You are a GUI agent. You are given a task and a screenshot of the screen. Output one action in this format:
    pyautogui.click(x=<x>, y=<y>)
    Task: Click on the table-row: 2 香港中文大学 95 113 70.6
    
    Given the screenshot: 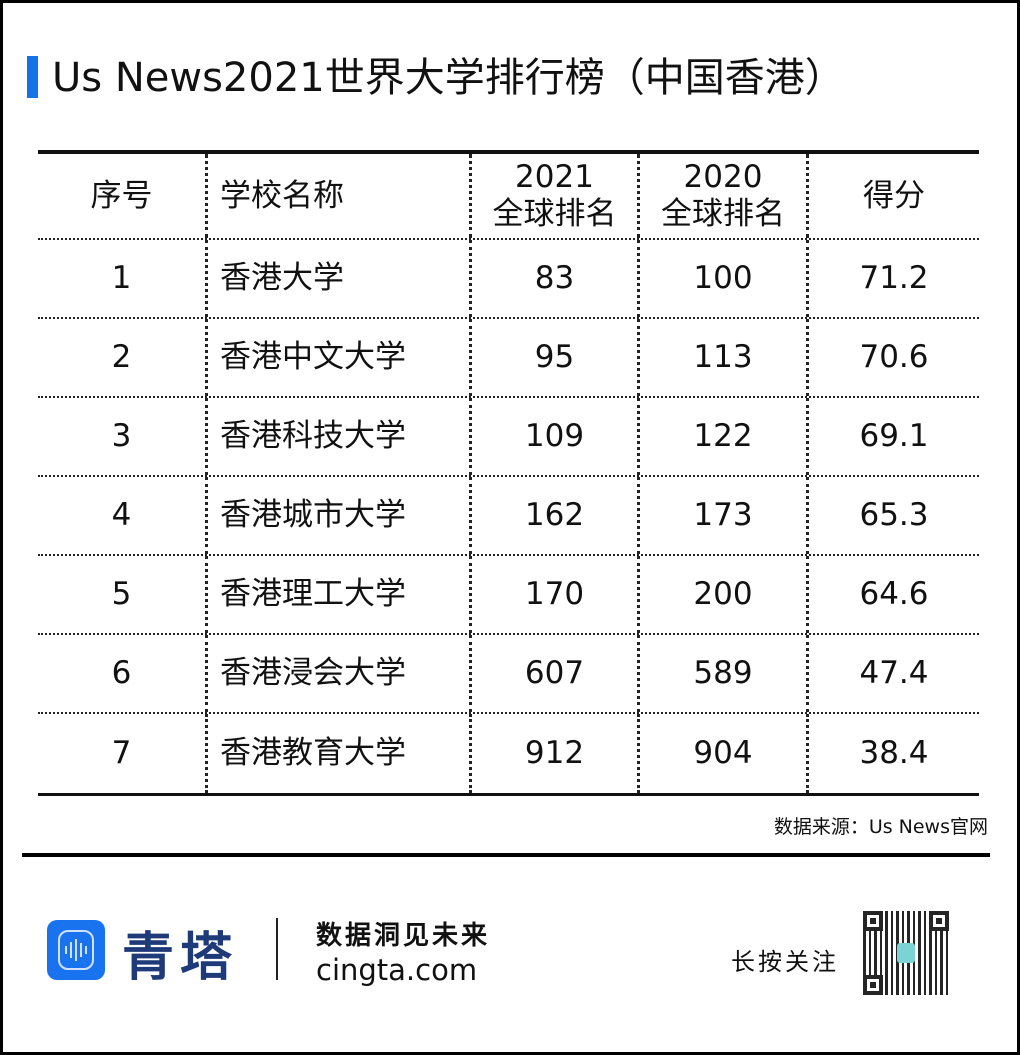 What is the action you would take?
    pyautogui.click(x=508, y=358)
    